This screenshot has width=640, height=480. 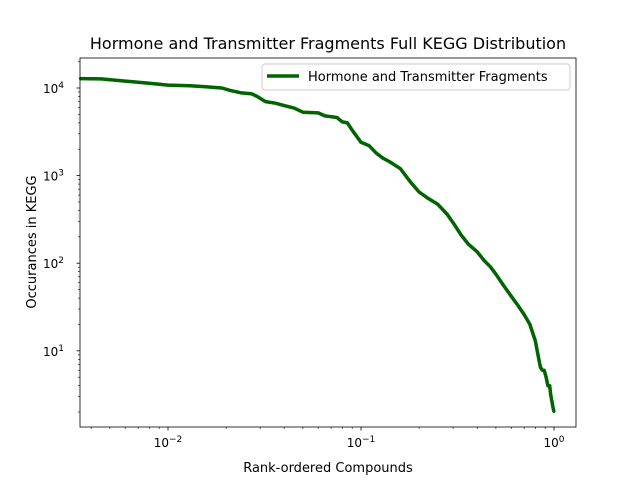 I want to click on legend-label: Hormone and Transmitter Fragments, so click(x=428, y=77).